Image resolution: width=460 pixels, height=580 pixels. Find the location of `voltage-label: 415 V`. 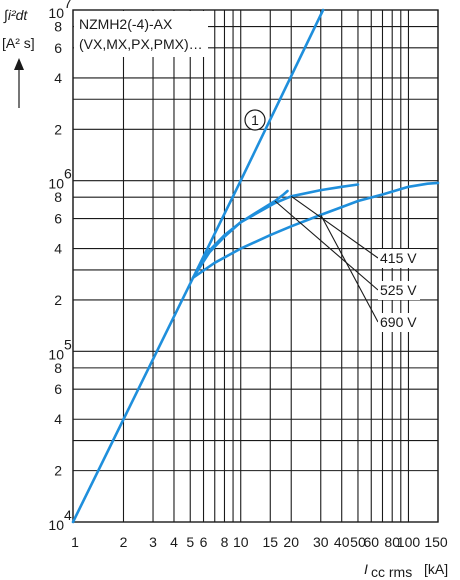

voltage-label: 415 V is located at coordinates (398, 258).